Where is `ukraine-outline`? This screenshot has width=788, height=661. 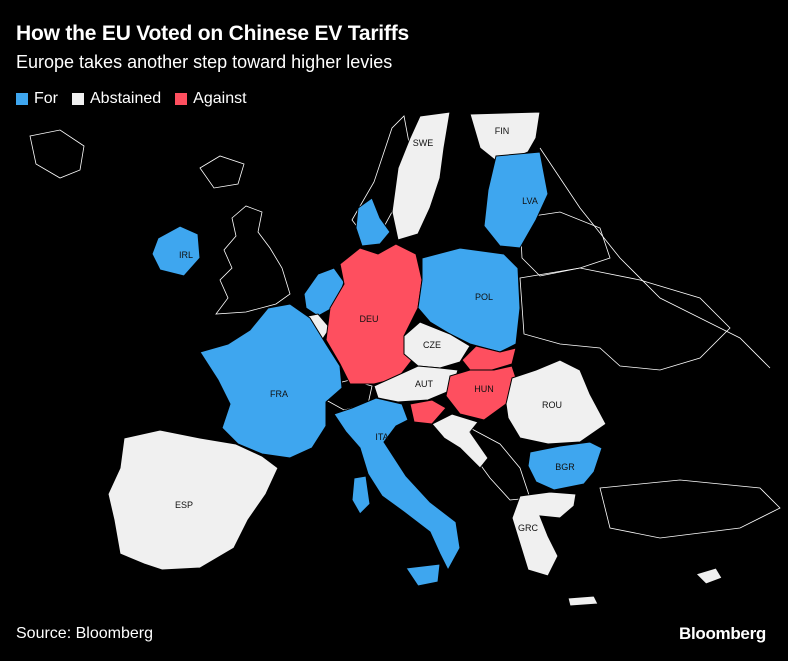 ukraine-outline is located at coordinates (625, 319).